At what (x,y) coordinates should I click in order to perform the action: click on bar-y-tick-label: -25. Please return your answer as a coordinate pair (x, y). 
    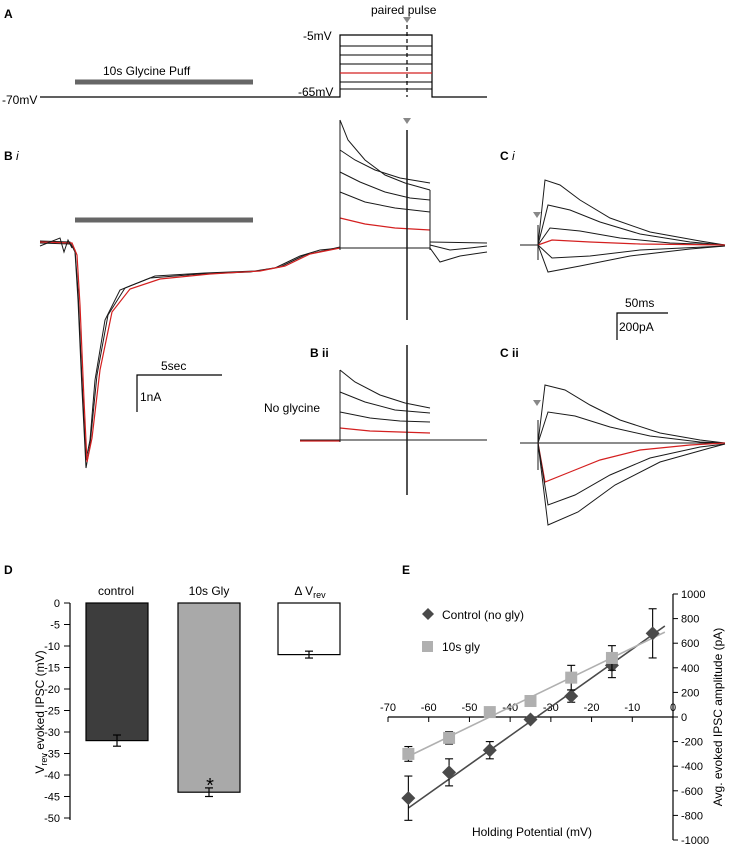
    Looking at the image, I should click on (52, 712).